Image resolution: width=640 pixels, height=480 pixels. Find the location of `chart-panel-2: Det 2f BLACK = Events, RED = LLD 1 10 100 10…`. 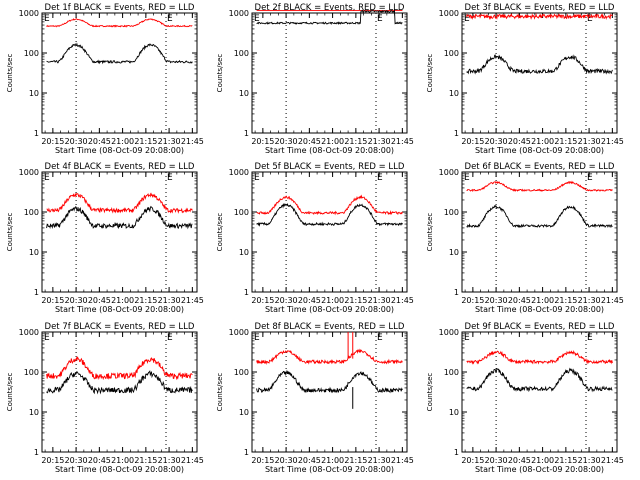

chart-panel-2: Det 2f BLACK = Events, RED = LLD 1 10 100 10… is located at coordinates (315, 79).